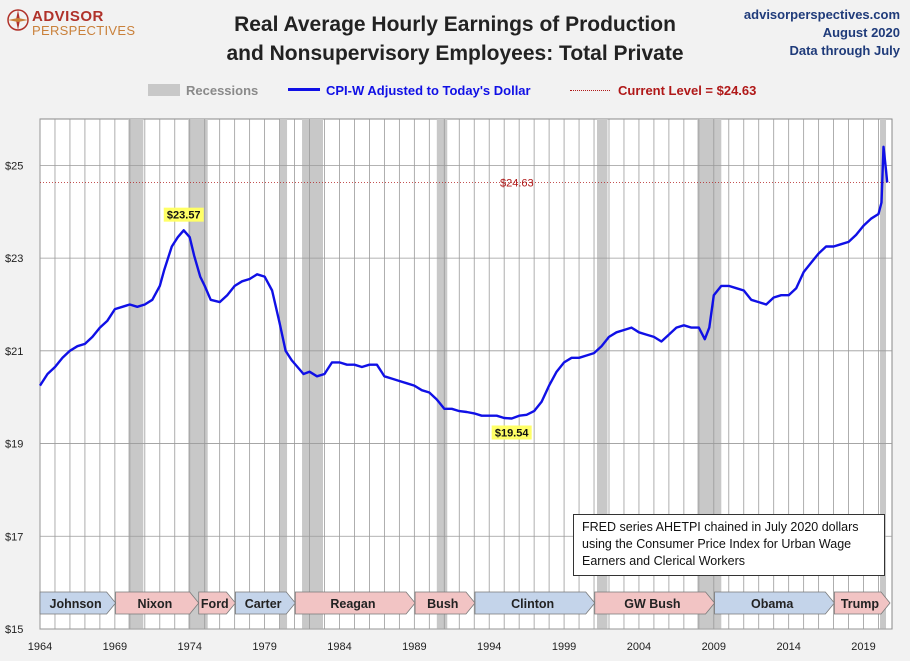 This screenshot has width=910, height=661. What do you see at coordinates (264, 647) in the screenshot?
I see `x-tick-label: 1979` at bounding box center [264, 647].